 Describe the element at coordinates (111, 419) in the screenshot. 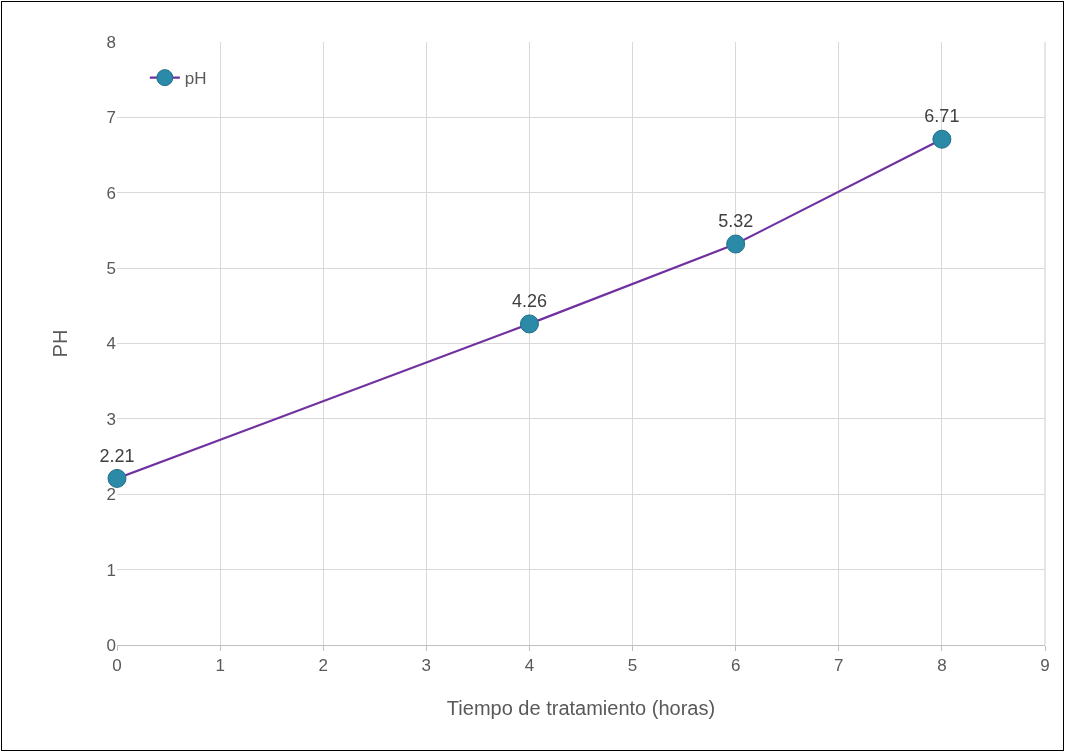

I see `y-tick-label: 3` at that location.